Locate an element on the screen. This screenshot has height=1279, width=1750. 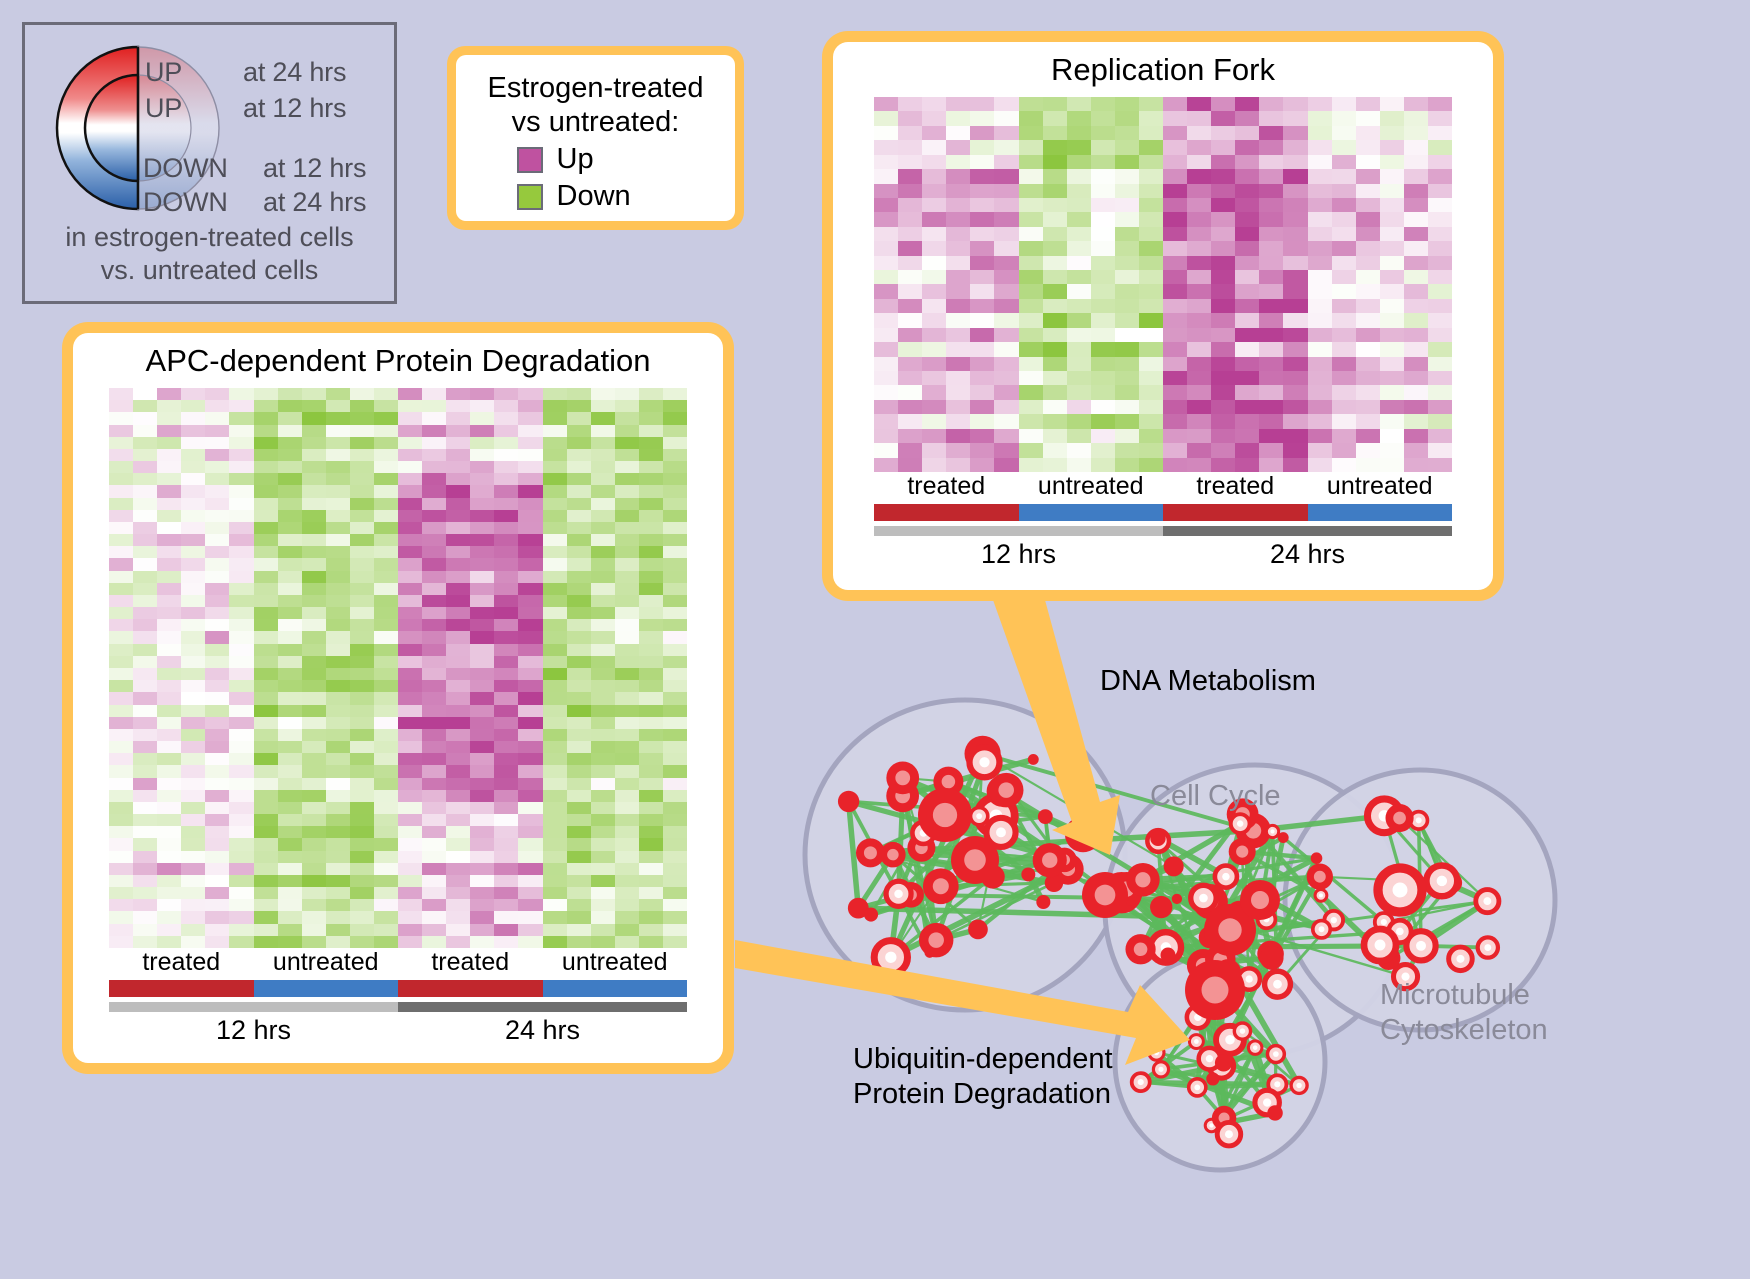
cluster-label-ubiquitin-degradation: Ubiquitin-dependent Protein Degradation is located at coordinates (983, 1077).